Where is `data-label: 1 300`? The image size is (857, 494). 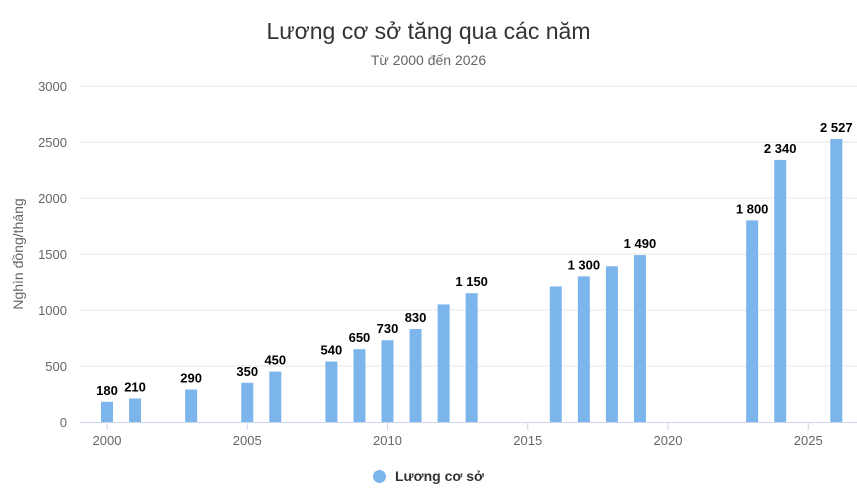
data-label: 1 300 is located at coordinates (584, 264).